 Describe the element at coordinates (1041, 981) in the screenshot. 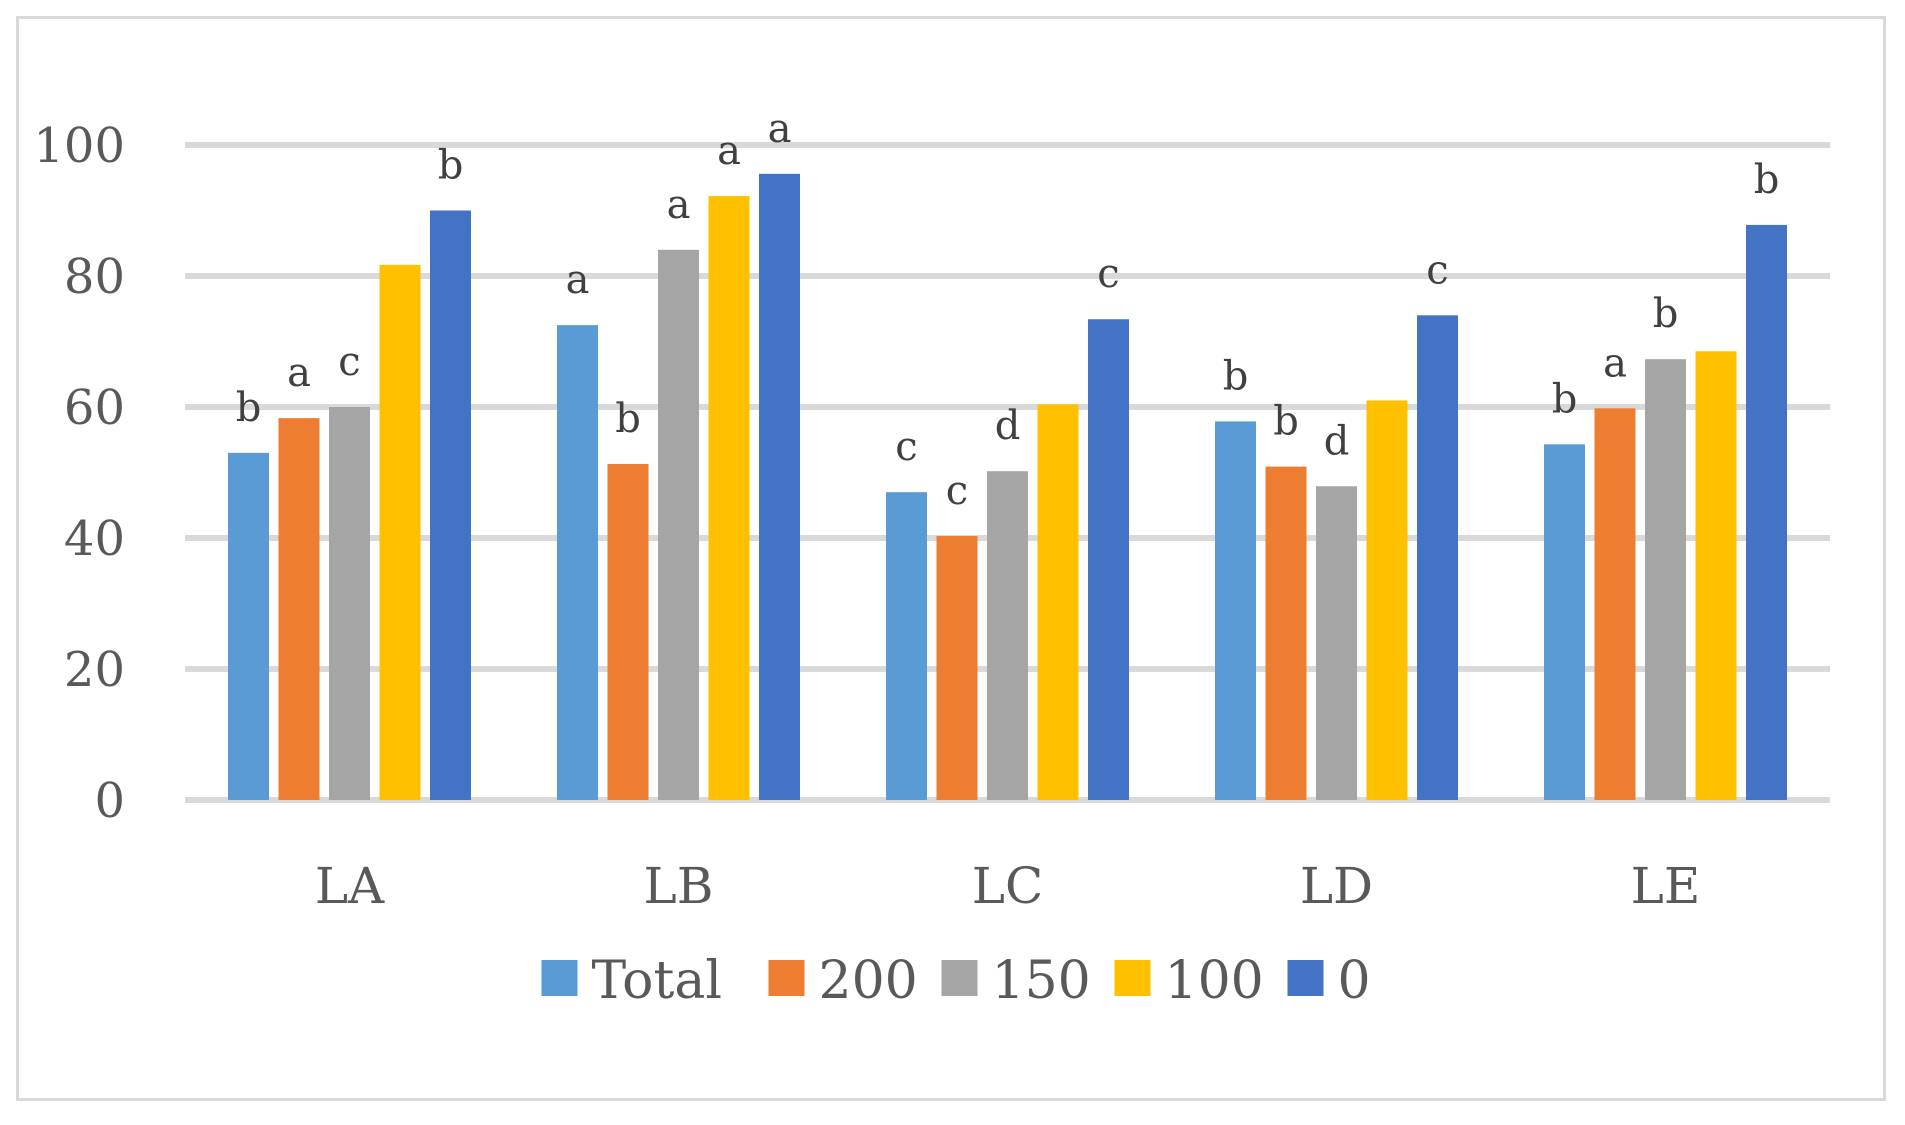

I see `legend-label-2: 150` at that location.